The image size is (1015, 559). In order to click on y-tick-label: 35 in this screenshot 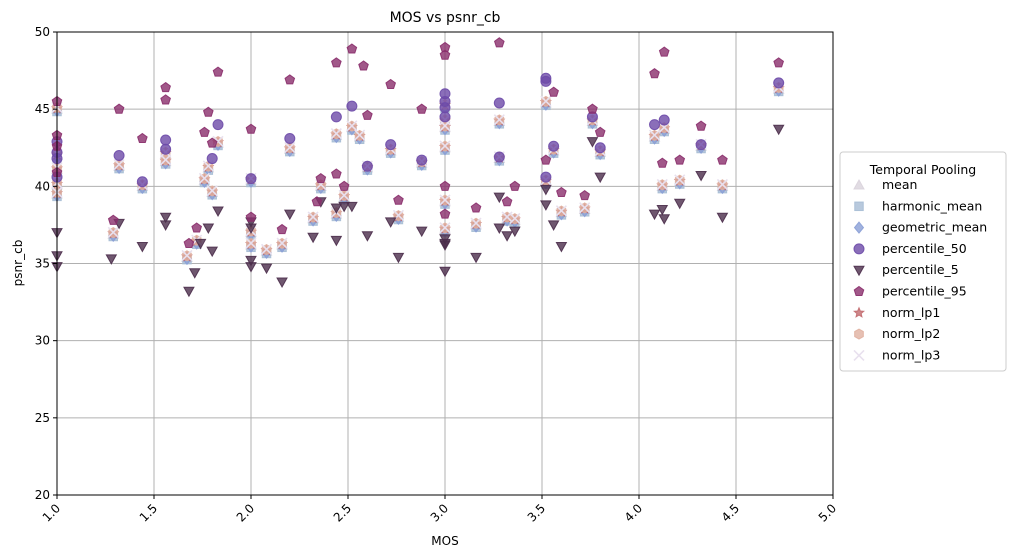, I will do `click(42, 264)`.